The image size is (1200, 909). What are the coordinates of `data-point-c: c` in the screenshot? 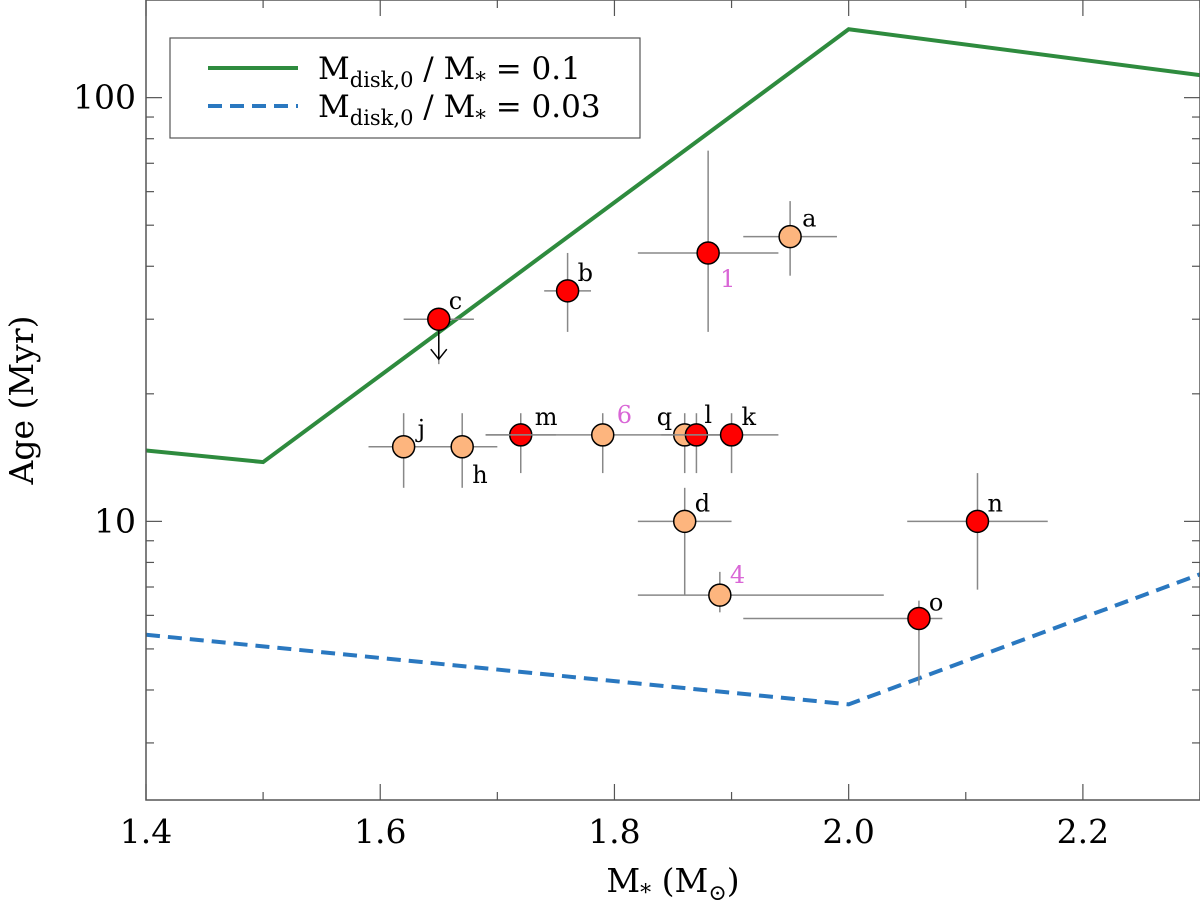 It's located at (438, 326).